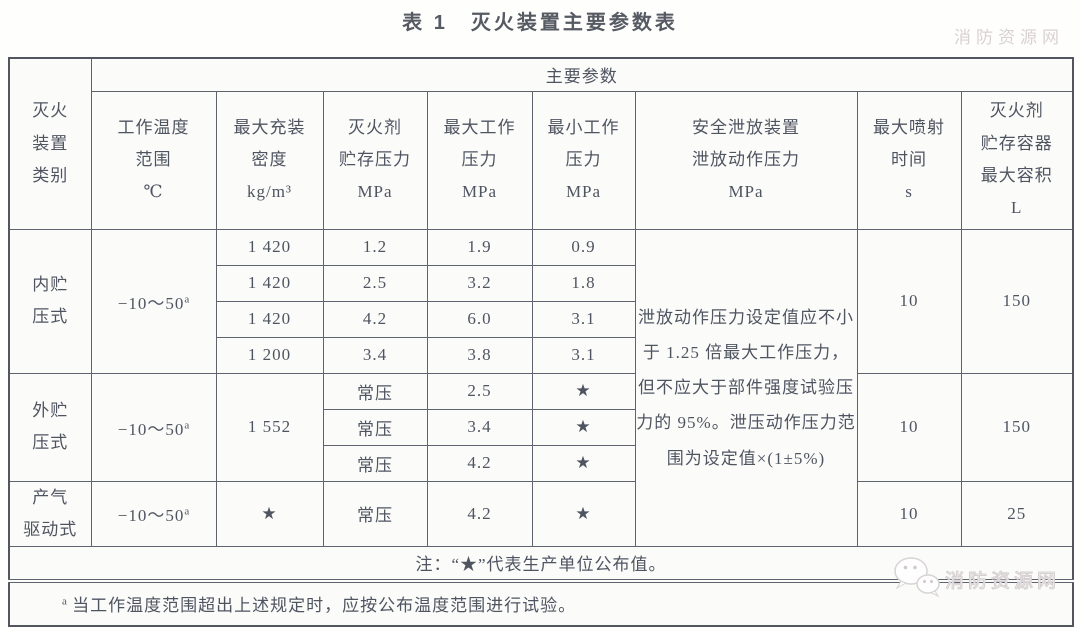 The width and height of the screenshot is (1080, 628). I want to click on col-header-working-temp: 工作温度 范围 ℃, so click(153, 160).